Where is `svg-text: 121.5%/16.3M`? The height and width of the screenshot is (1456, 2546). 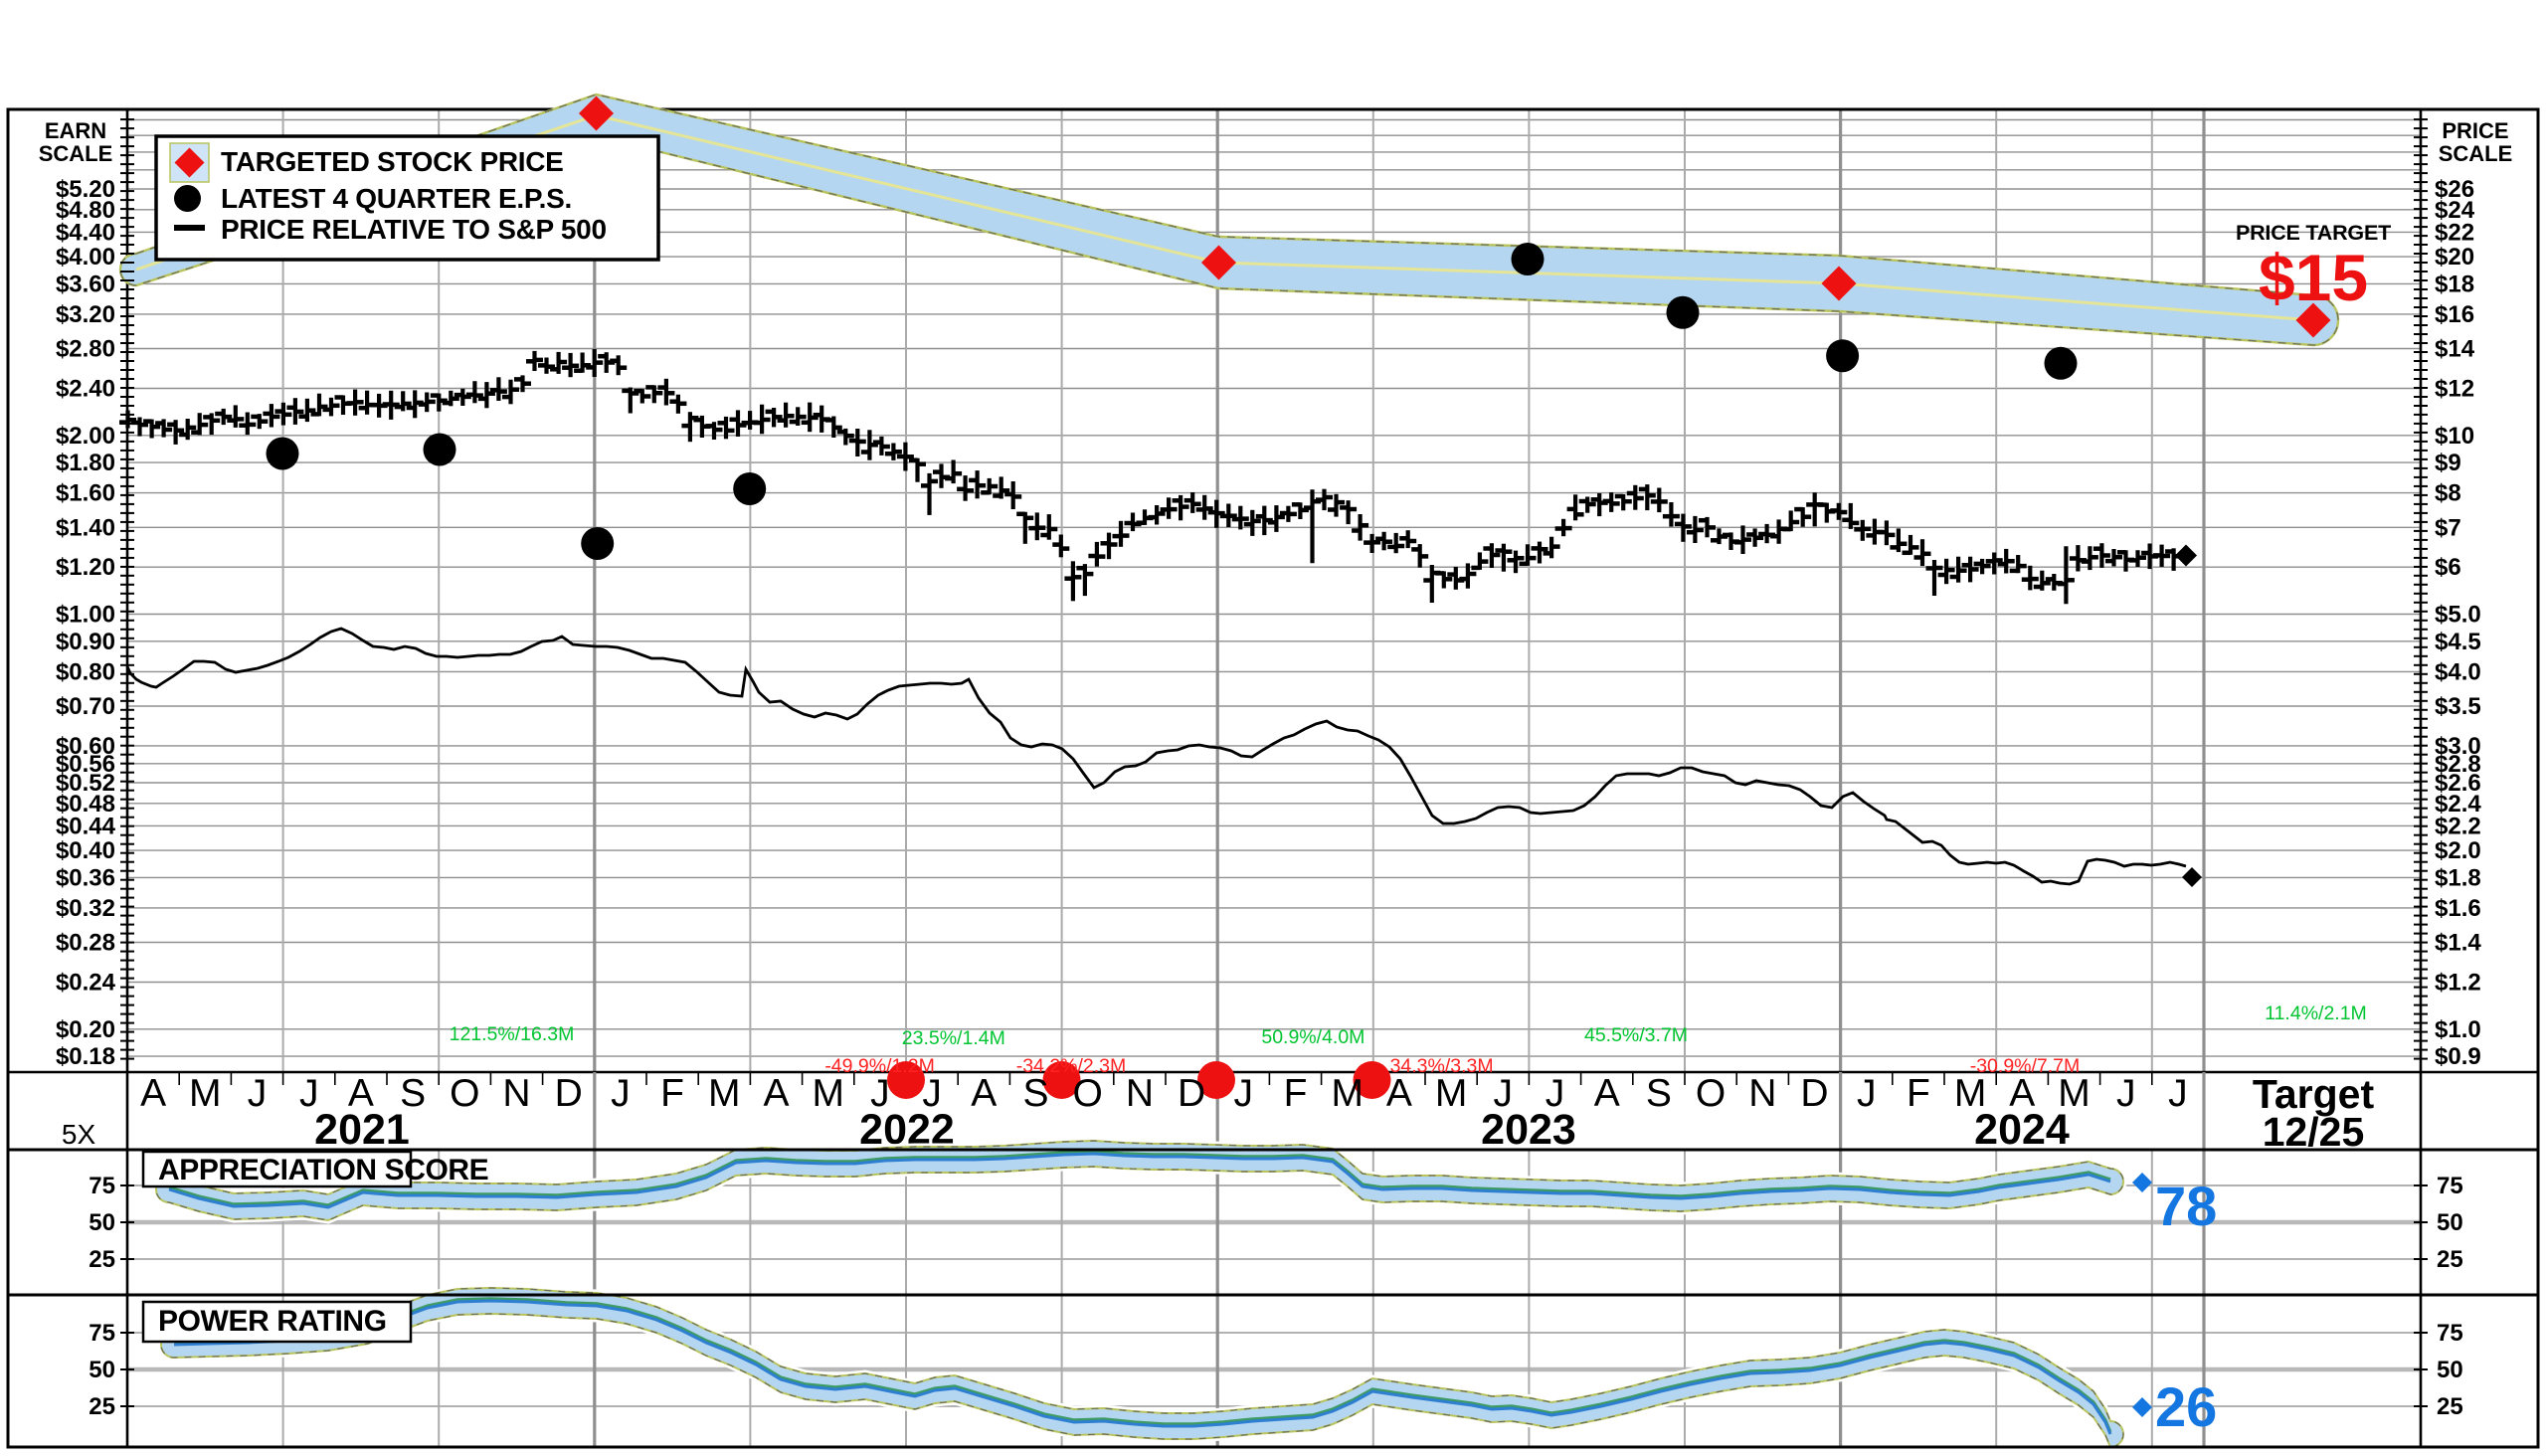
svg-text: 121.5%/16.3M is located at coordinates (512, 1034).